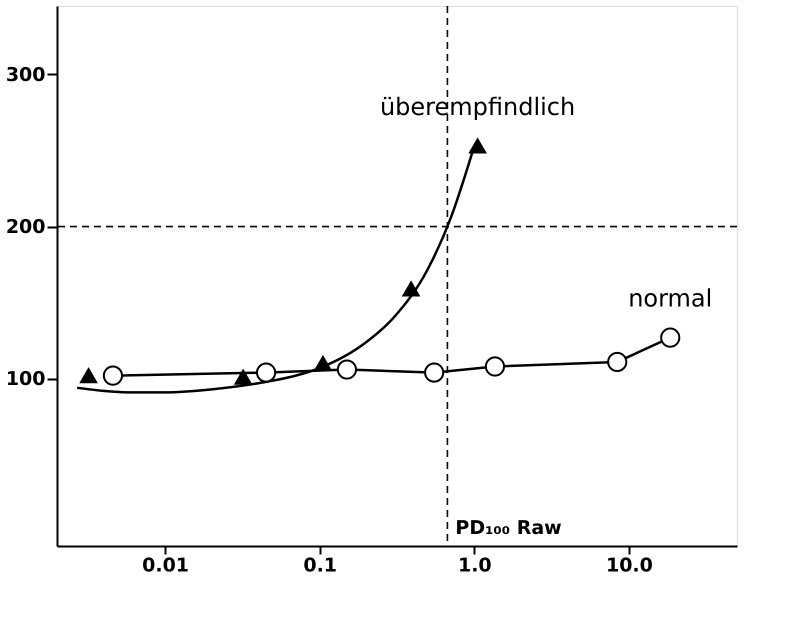 The width and height of the screenshot is (810, 626). What do you see at coordinates (26, 75) in the screenshot?
I see `y-tick-label: 300` at bounding box center [26, 75].